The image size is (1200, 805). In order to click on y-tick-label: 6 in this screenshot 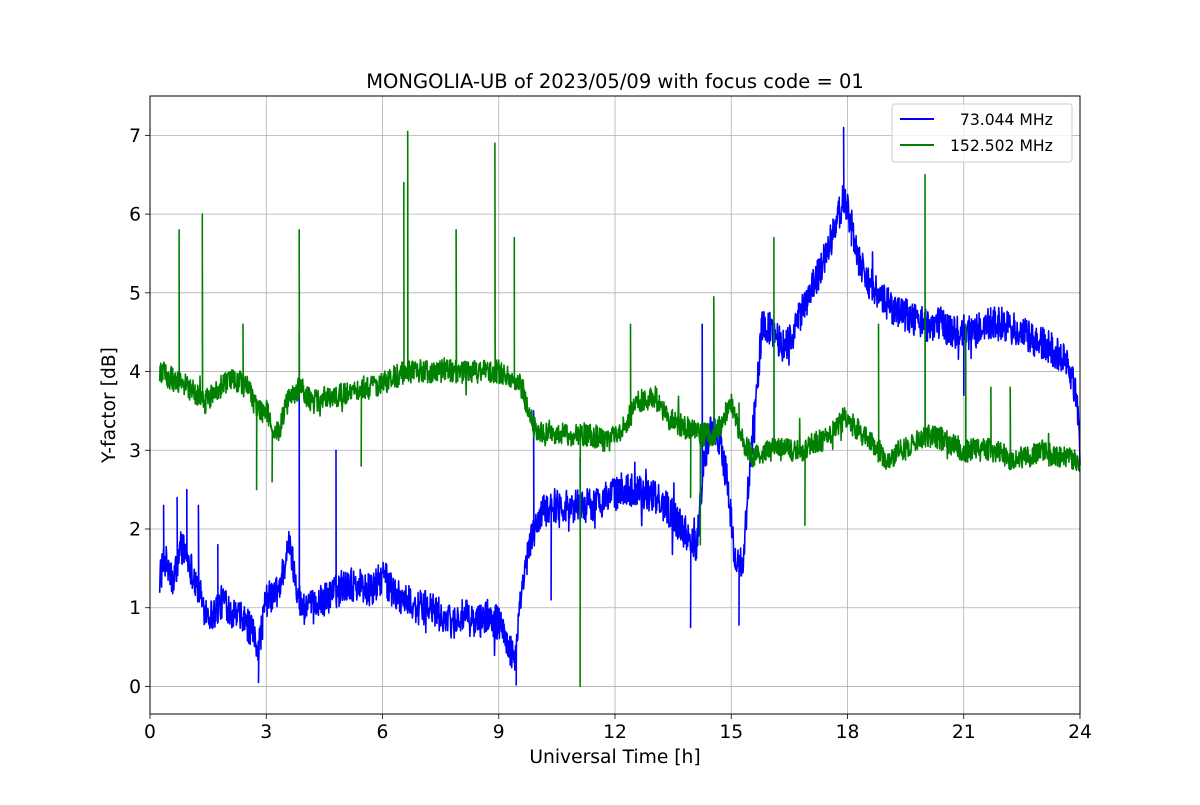, I will do `click(135, 215)`.